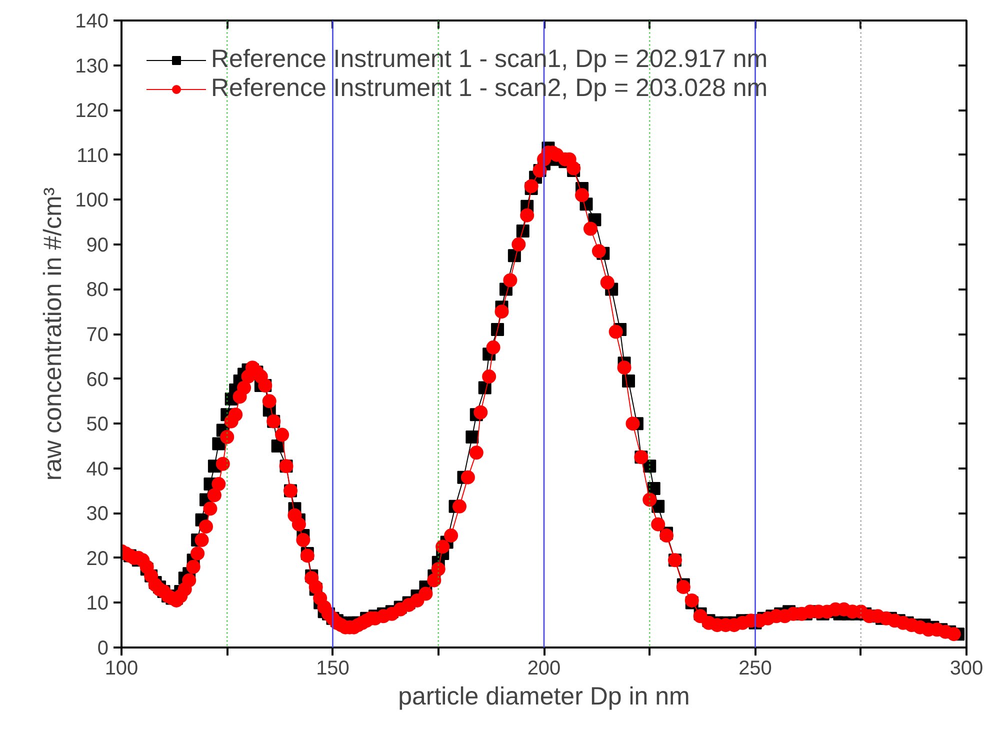 The image size is (995, 744). I want to click on y-tick-label: 0, so click(102, 649).